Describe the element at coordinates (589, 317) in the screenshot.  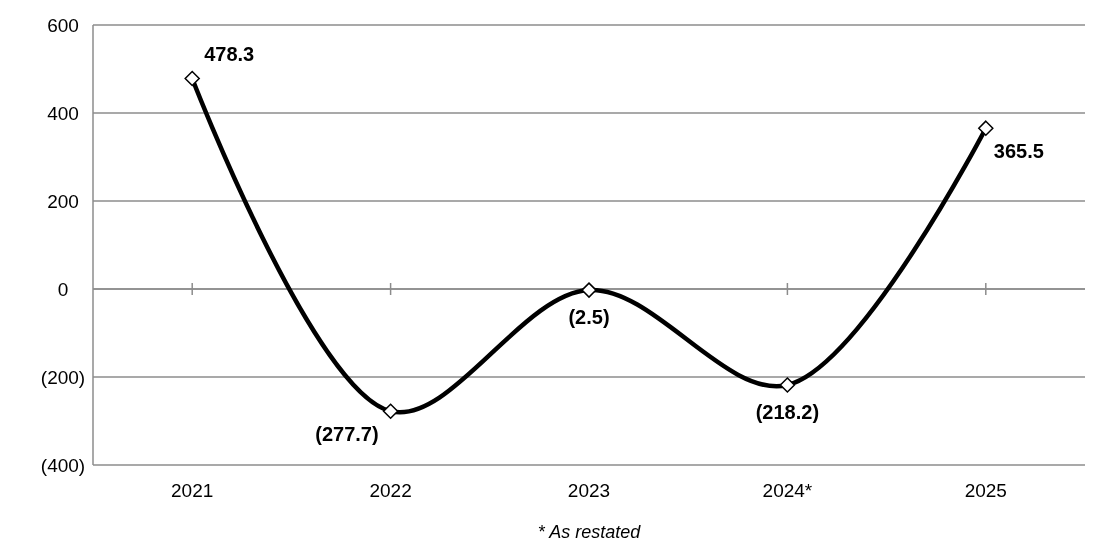
I see `data-label: (2.5)` at that location.